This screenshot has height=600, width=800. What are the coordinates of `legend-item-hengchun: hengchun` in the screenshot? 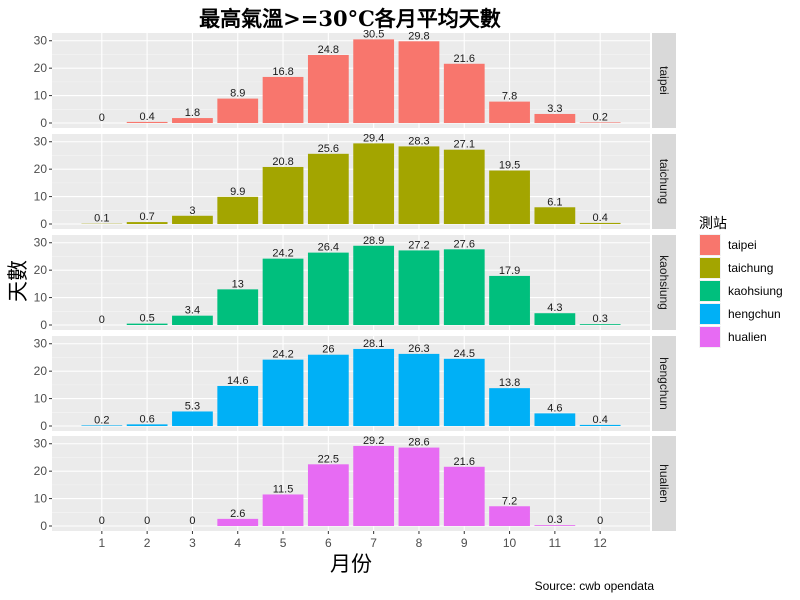 It's located at (740, 314).